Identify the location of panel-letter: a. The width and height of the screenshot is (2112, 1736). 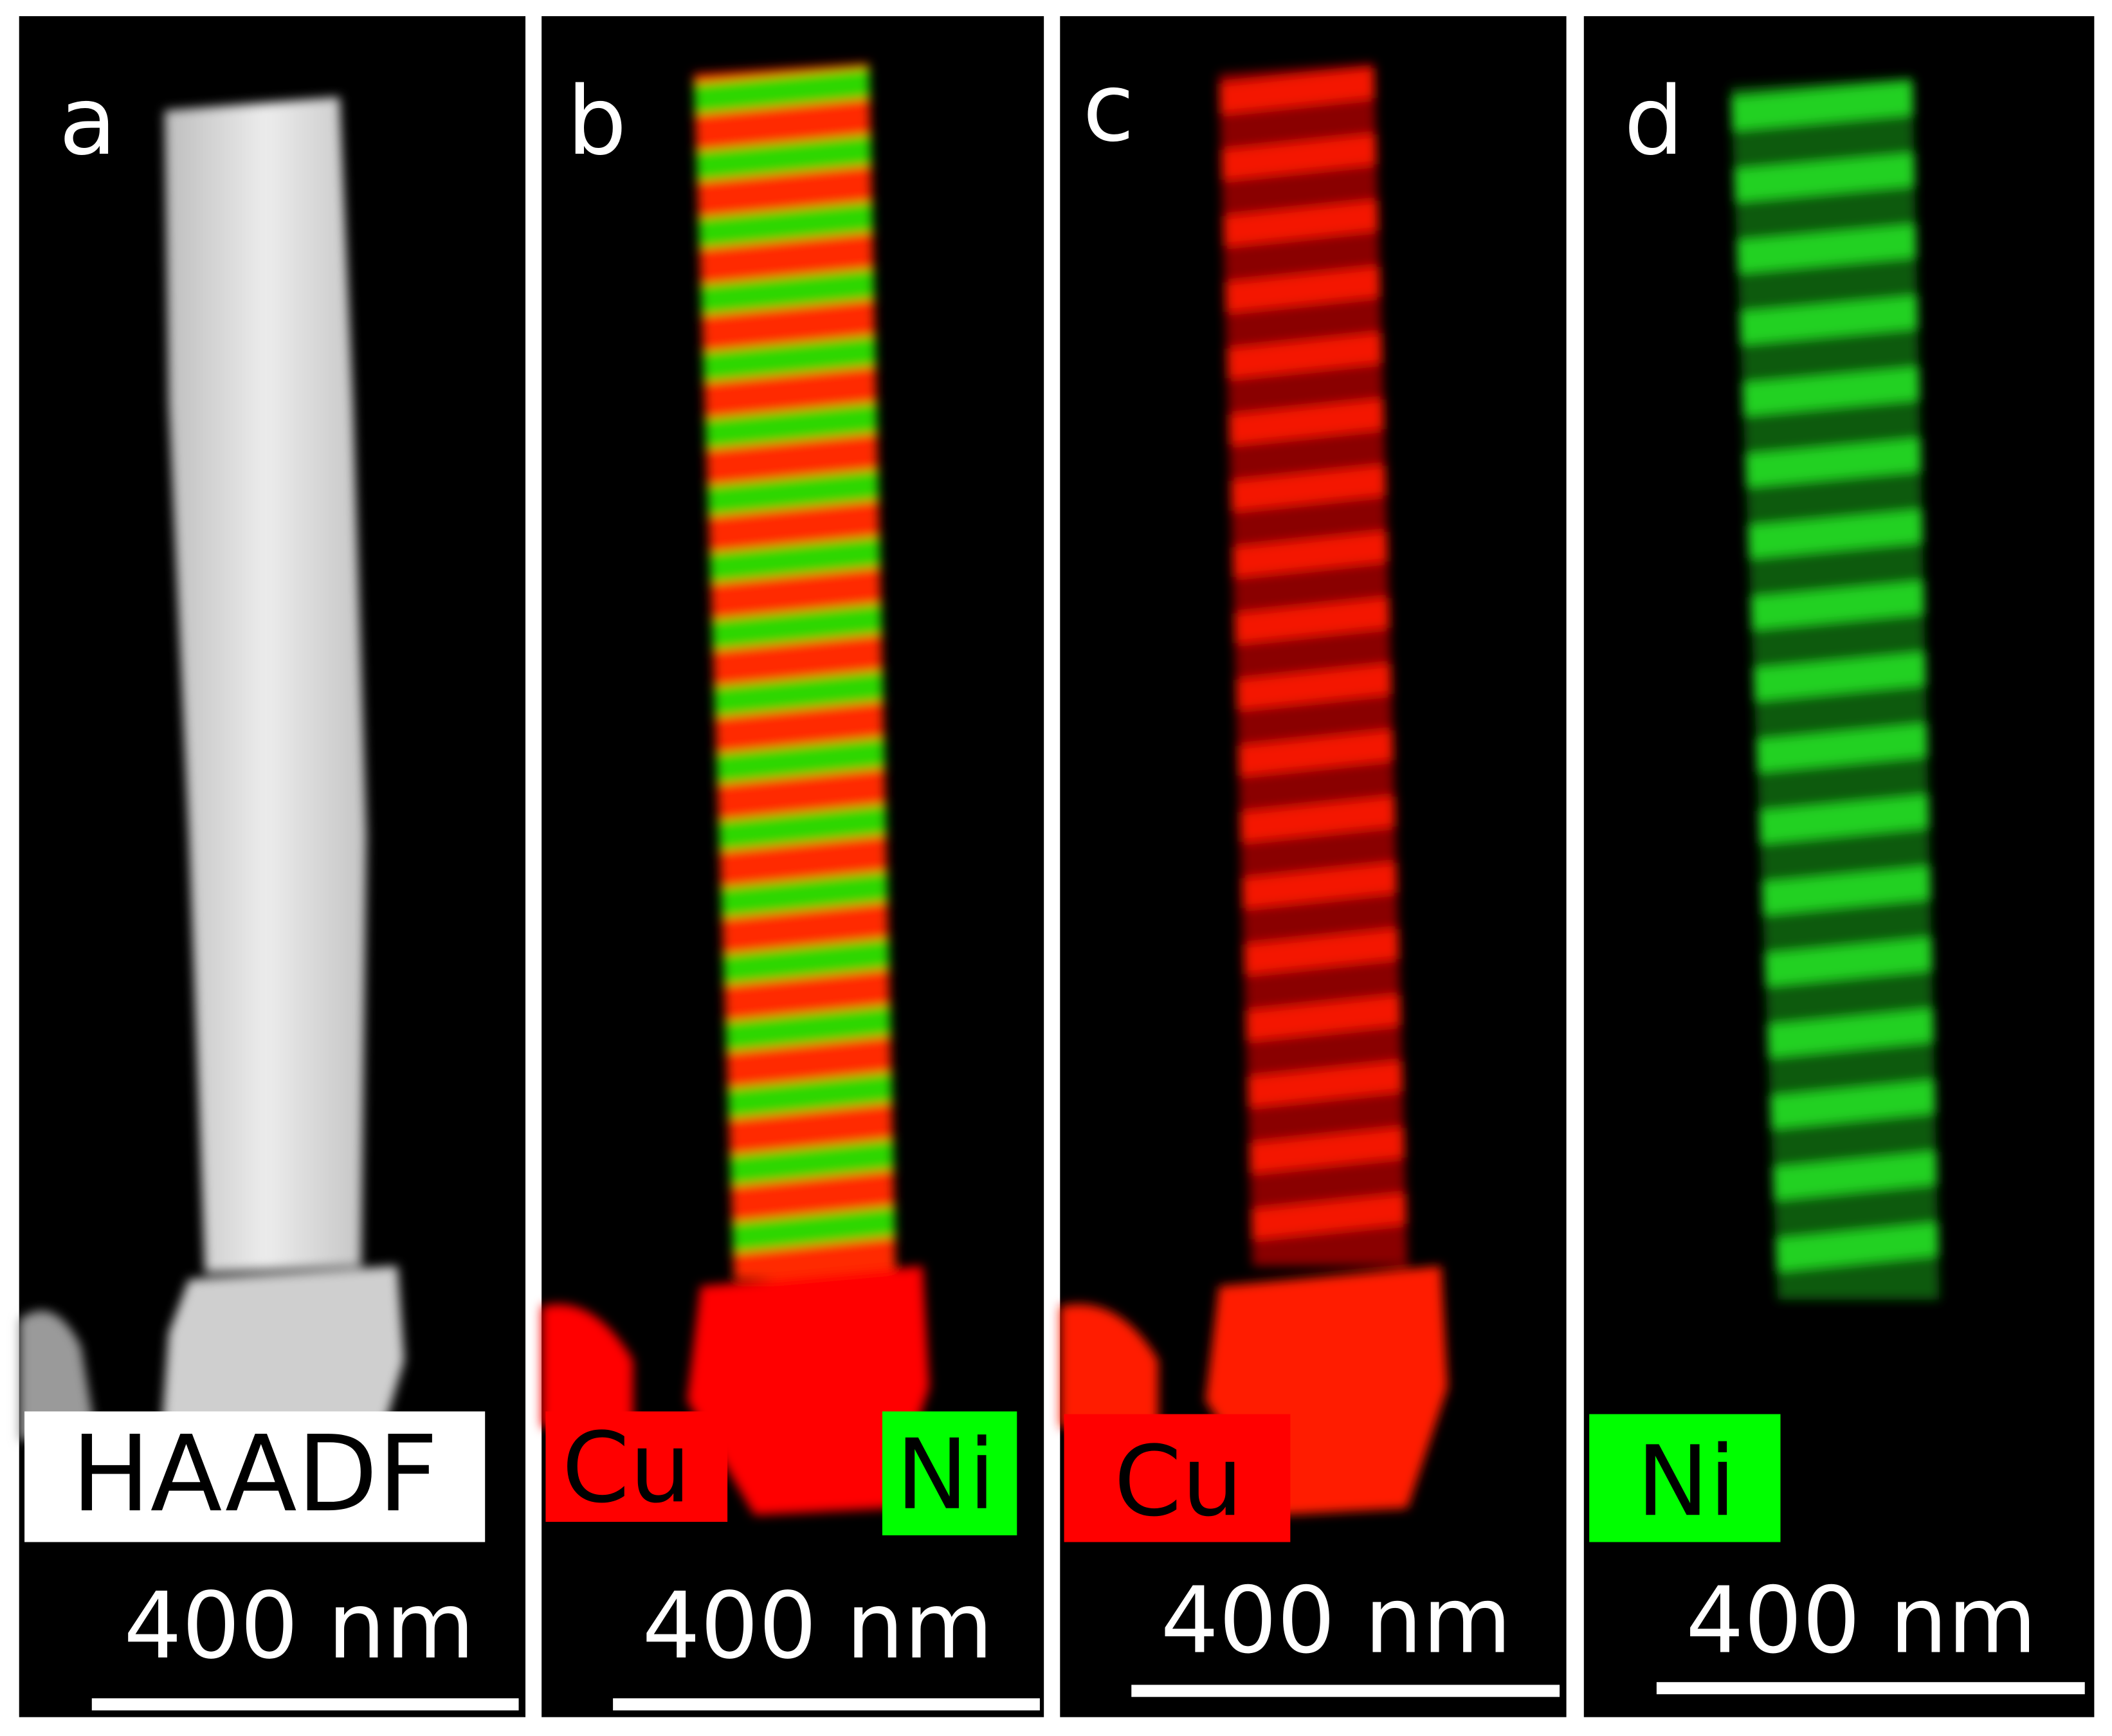
(88, 121).